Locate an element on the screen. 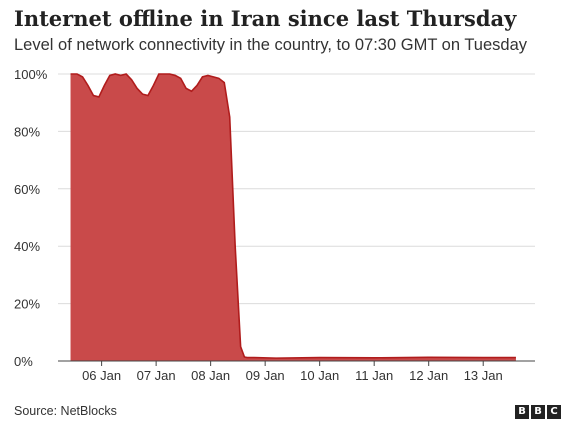  bbc-logo: B B C is located at coordinates (538, 412).